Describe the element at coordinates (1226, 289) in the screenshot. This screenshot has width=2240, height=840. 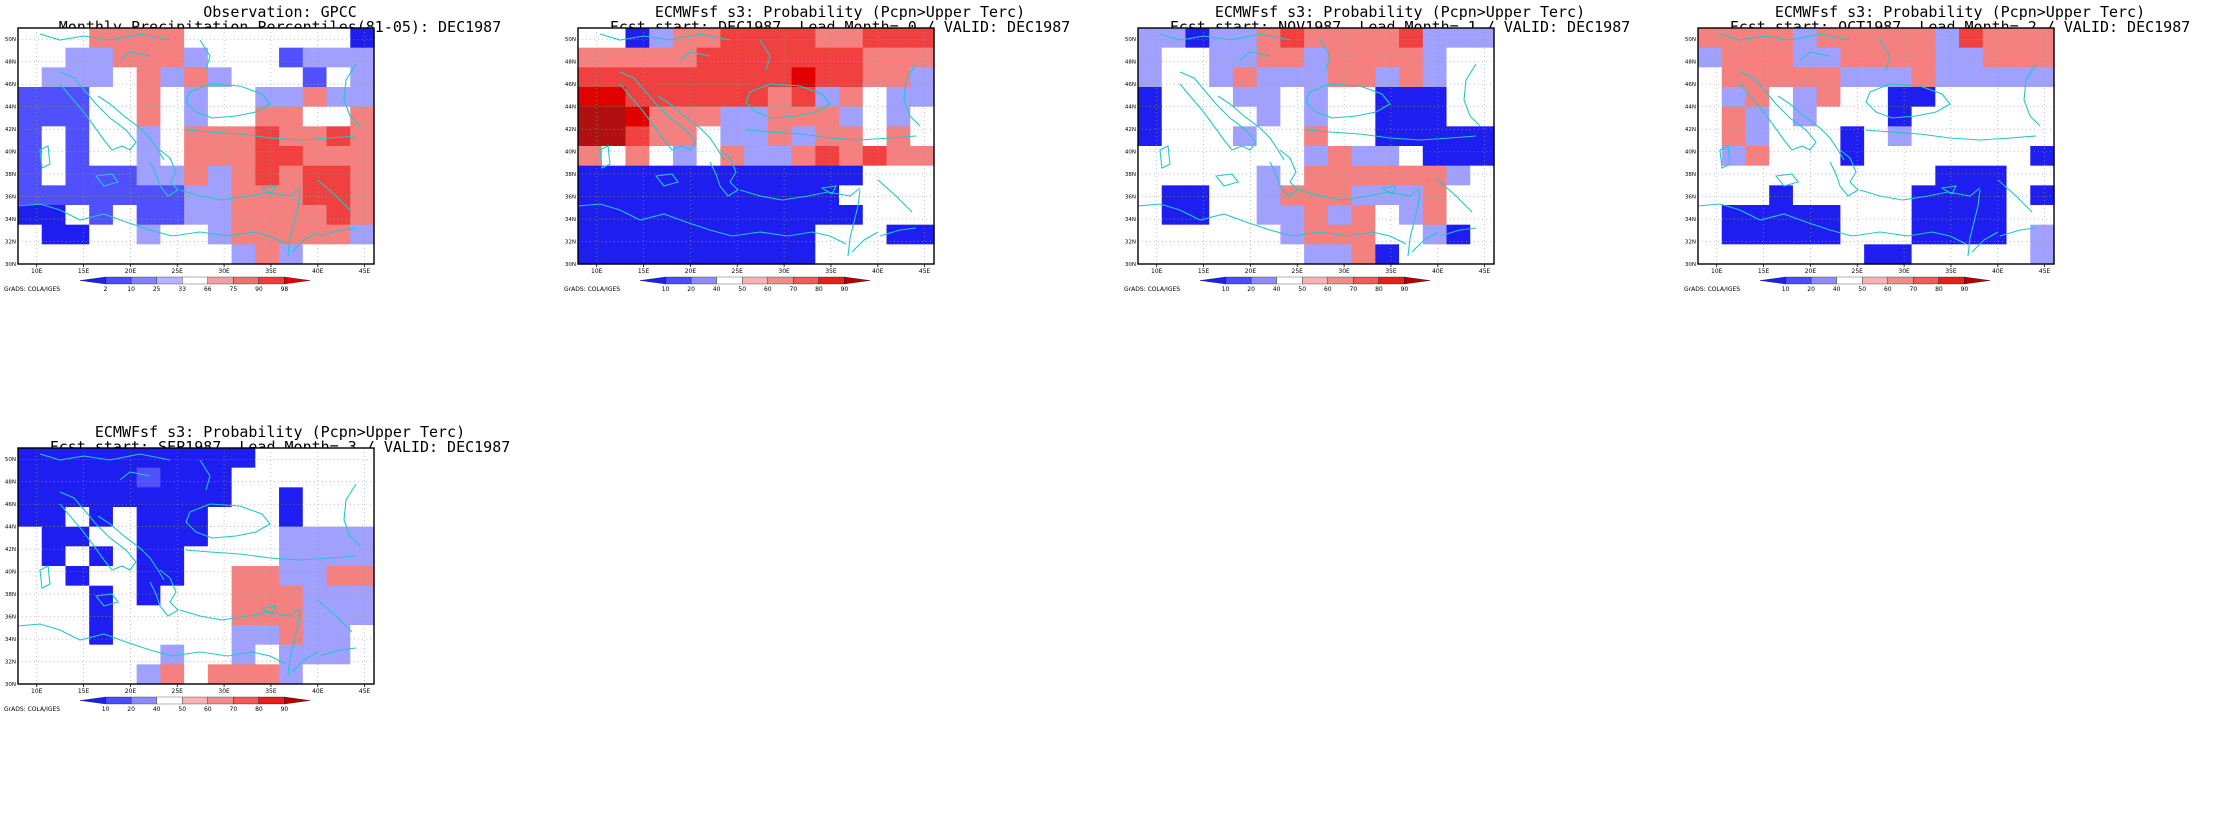
I see `legend-label: 10` at that location.